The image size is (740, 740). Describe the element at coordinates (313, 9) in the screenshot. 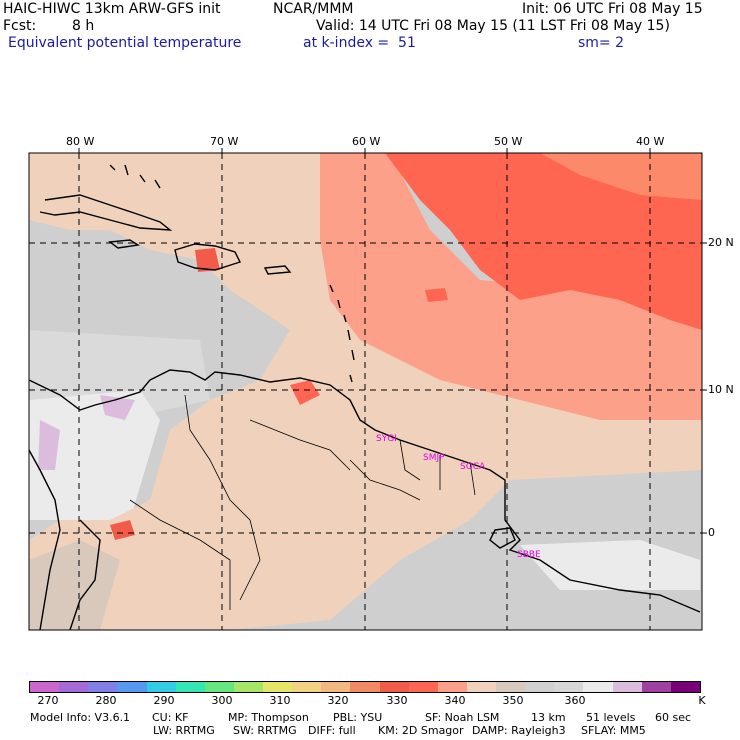

I see `org-label: NCAR/MMM` at that location.